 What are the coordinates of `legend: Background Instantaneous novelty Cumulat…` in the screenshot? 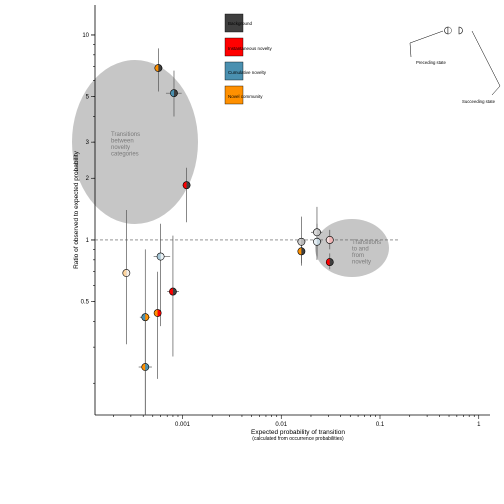 It's located at (248, 59).